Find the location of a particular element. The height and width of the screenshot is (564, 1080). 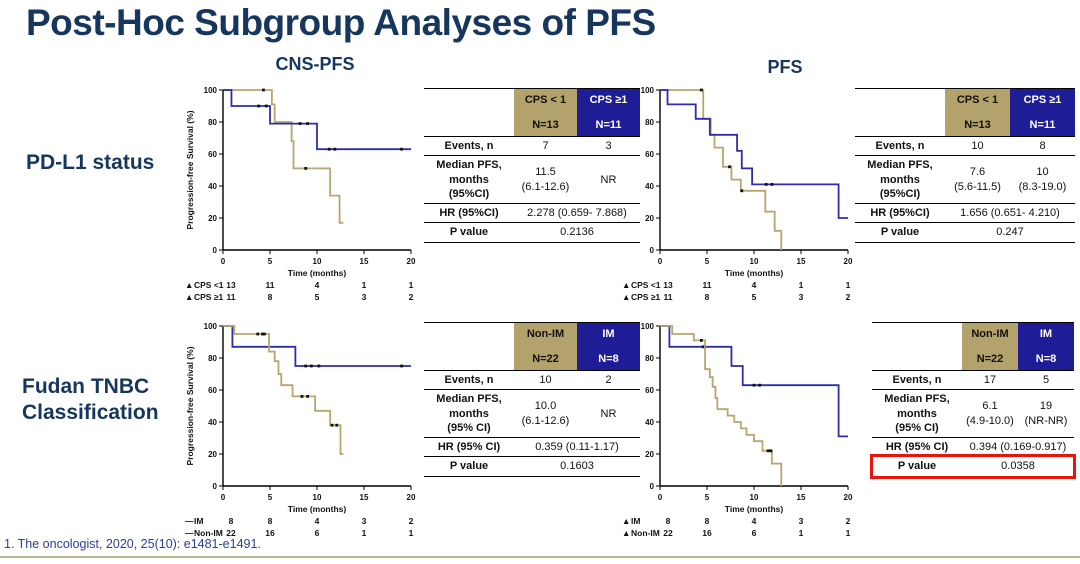

at-risk-value: 4 is located at coordinates (754, 285).